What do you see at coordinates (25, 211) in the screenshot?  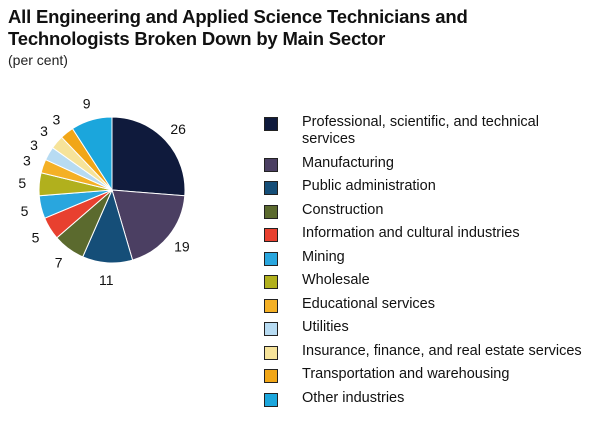 I see `slice-value-label-5: 5` at bounding box center [25, 211].